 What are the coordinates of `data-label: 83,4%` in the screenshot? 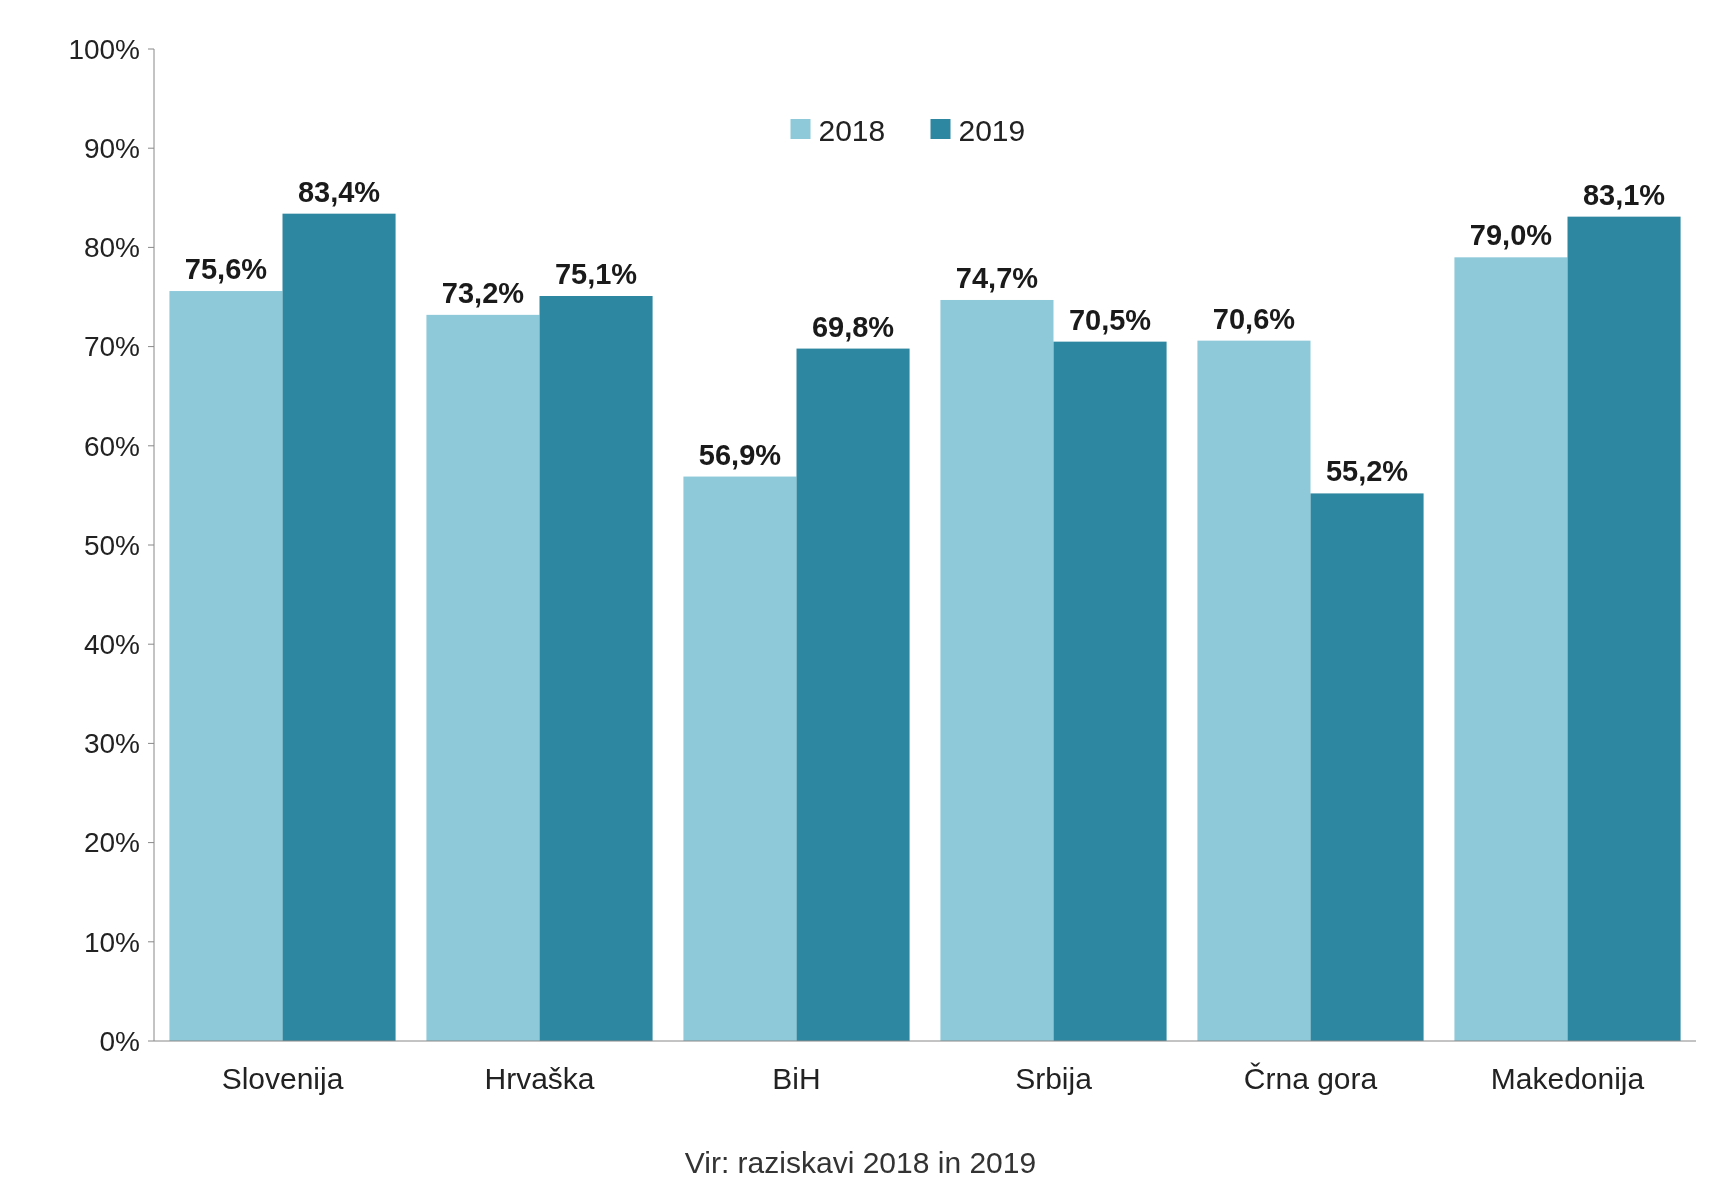 It's located at (339, 191).